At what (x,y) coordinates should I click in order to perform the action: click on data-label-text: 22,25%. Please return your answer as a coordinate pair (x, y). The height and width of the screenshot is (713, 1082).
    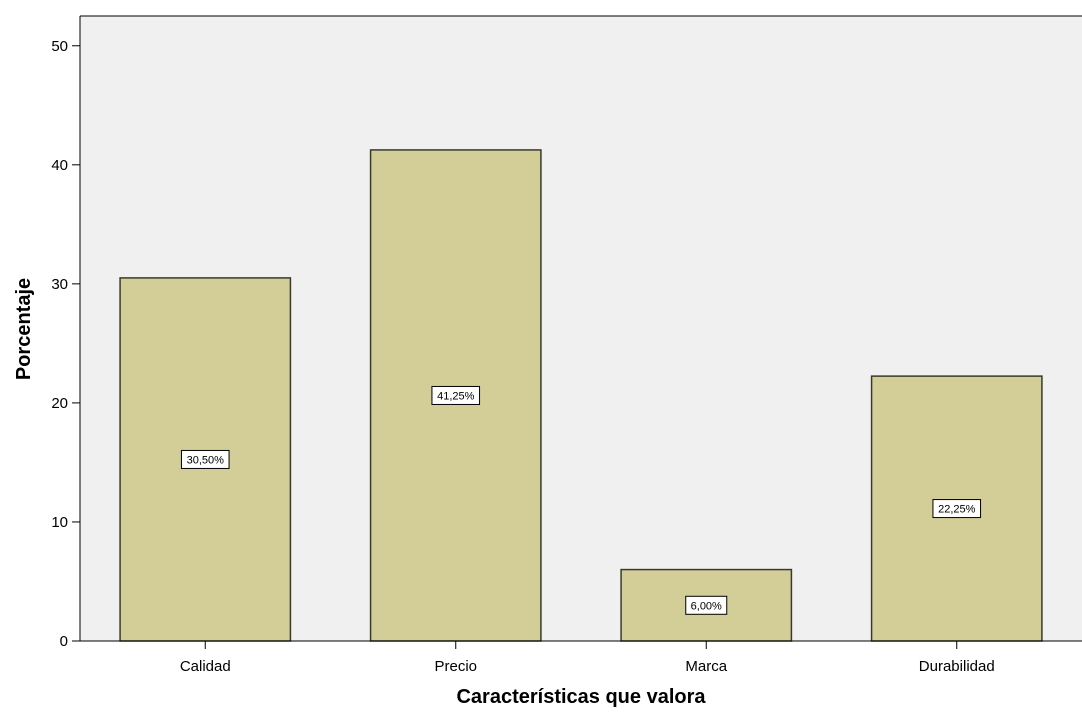
    Looking at the image, I should click on (957, 510).